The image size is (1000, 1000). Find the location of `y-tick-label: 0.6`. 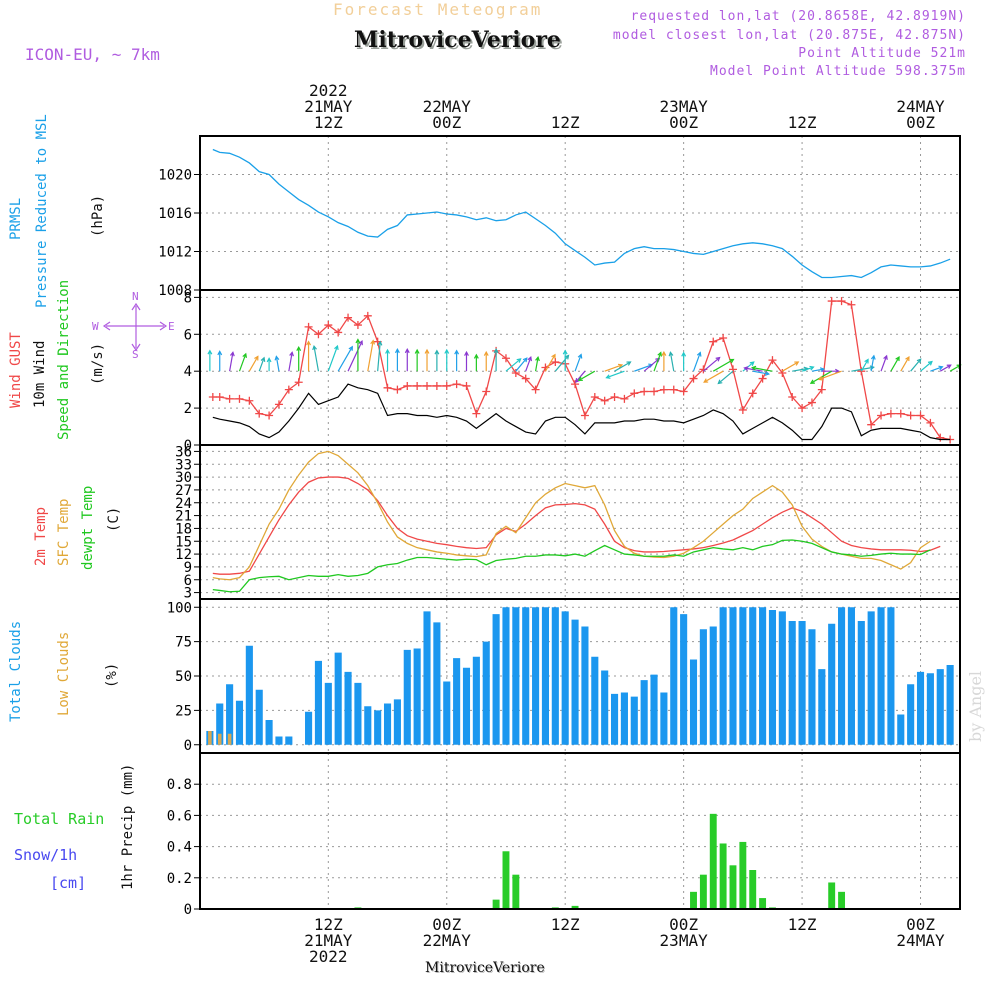

y-tick-label: 0.6 is located at coordinates (179, 816).